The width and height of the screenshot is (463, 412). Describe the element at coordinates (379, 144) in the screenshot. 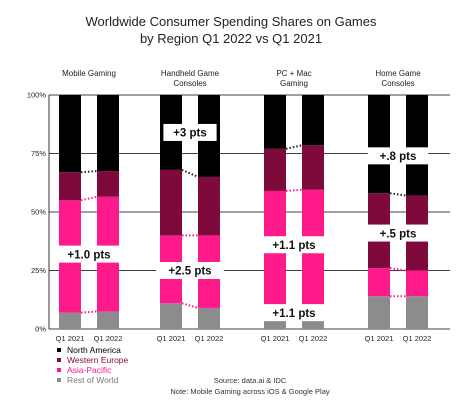

I see `bar-north-america-home-game-consoles-q1-2021` at that location.